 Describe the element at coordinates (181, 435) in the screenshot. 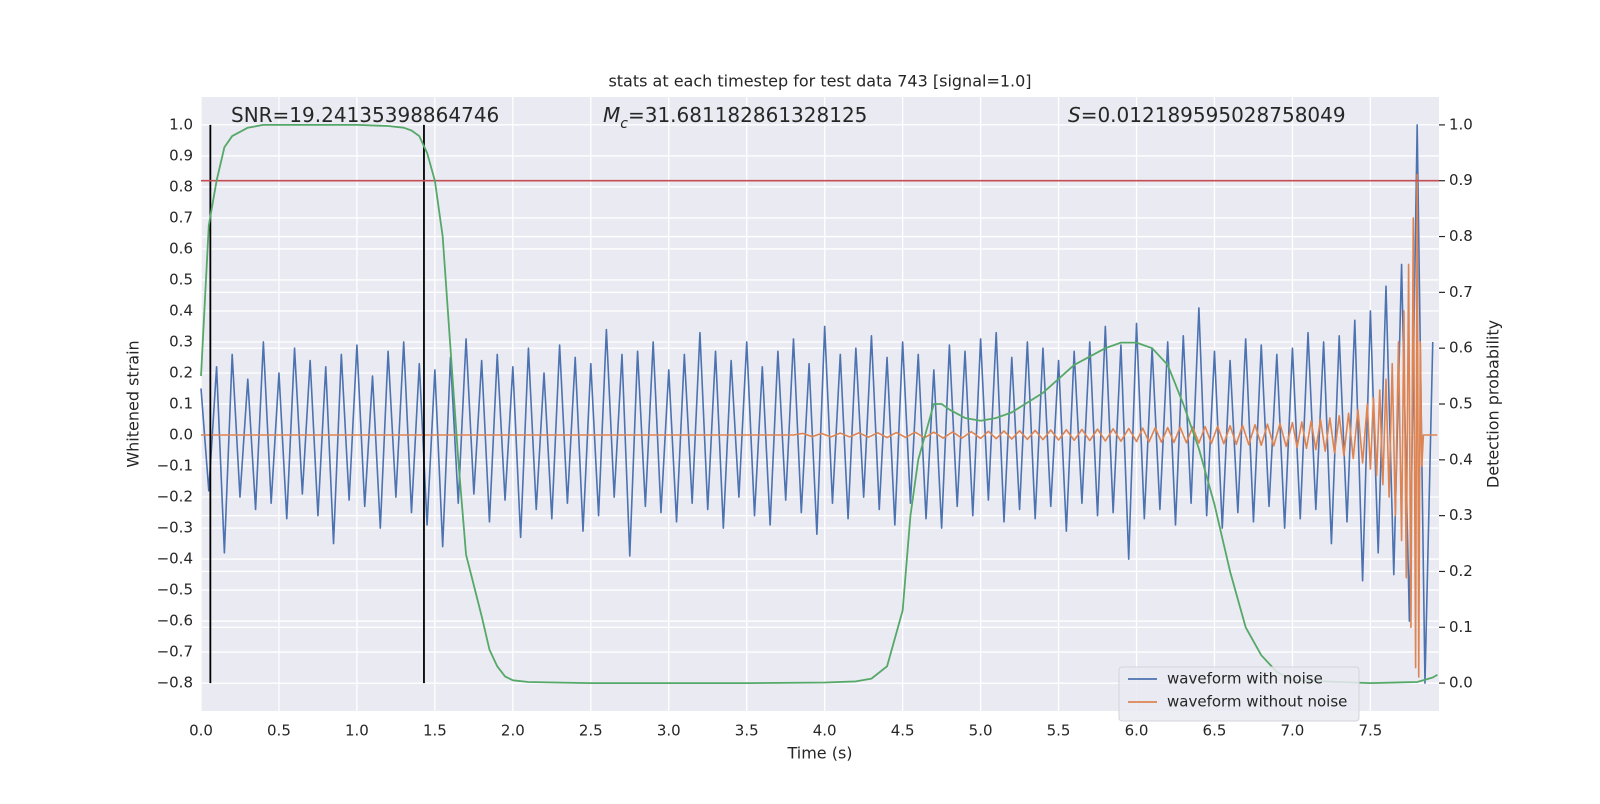

I see `y-tick-label: 0.0` at that location.